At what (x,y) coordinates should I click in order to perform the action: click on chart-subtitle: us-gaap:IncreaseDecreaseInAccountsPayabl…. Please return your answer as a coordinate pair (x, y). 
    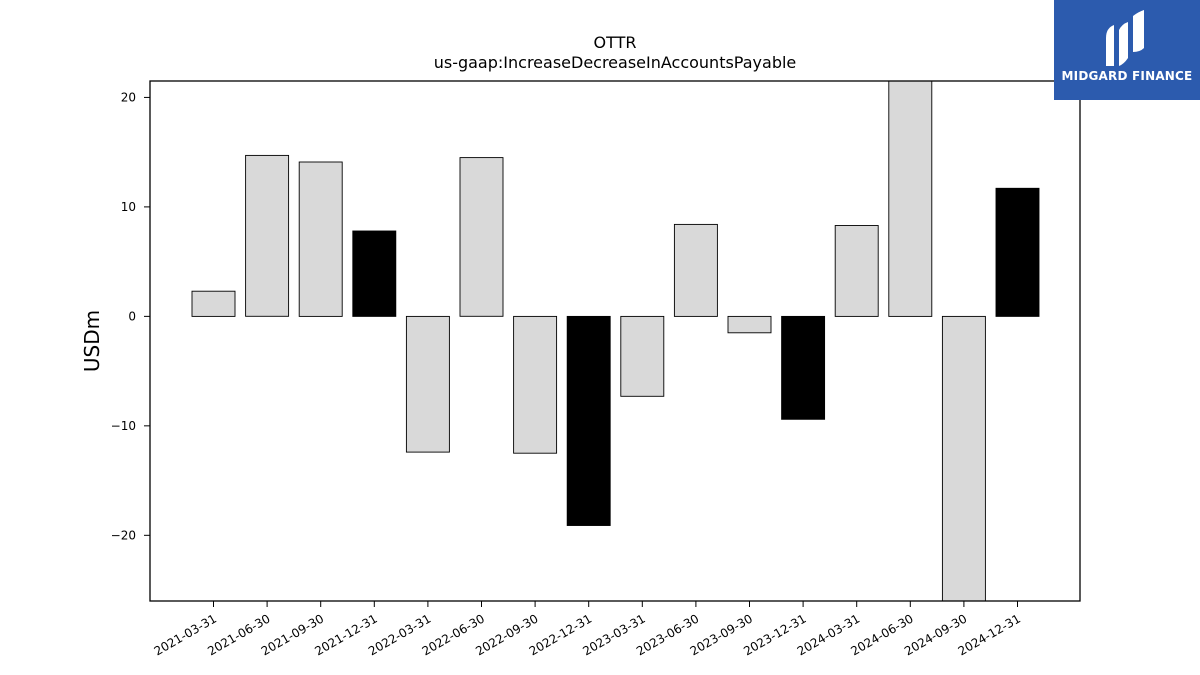
    Looking at the image, I should click on (615, 62).